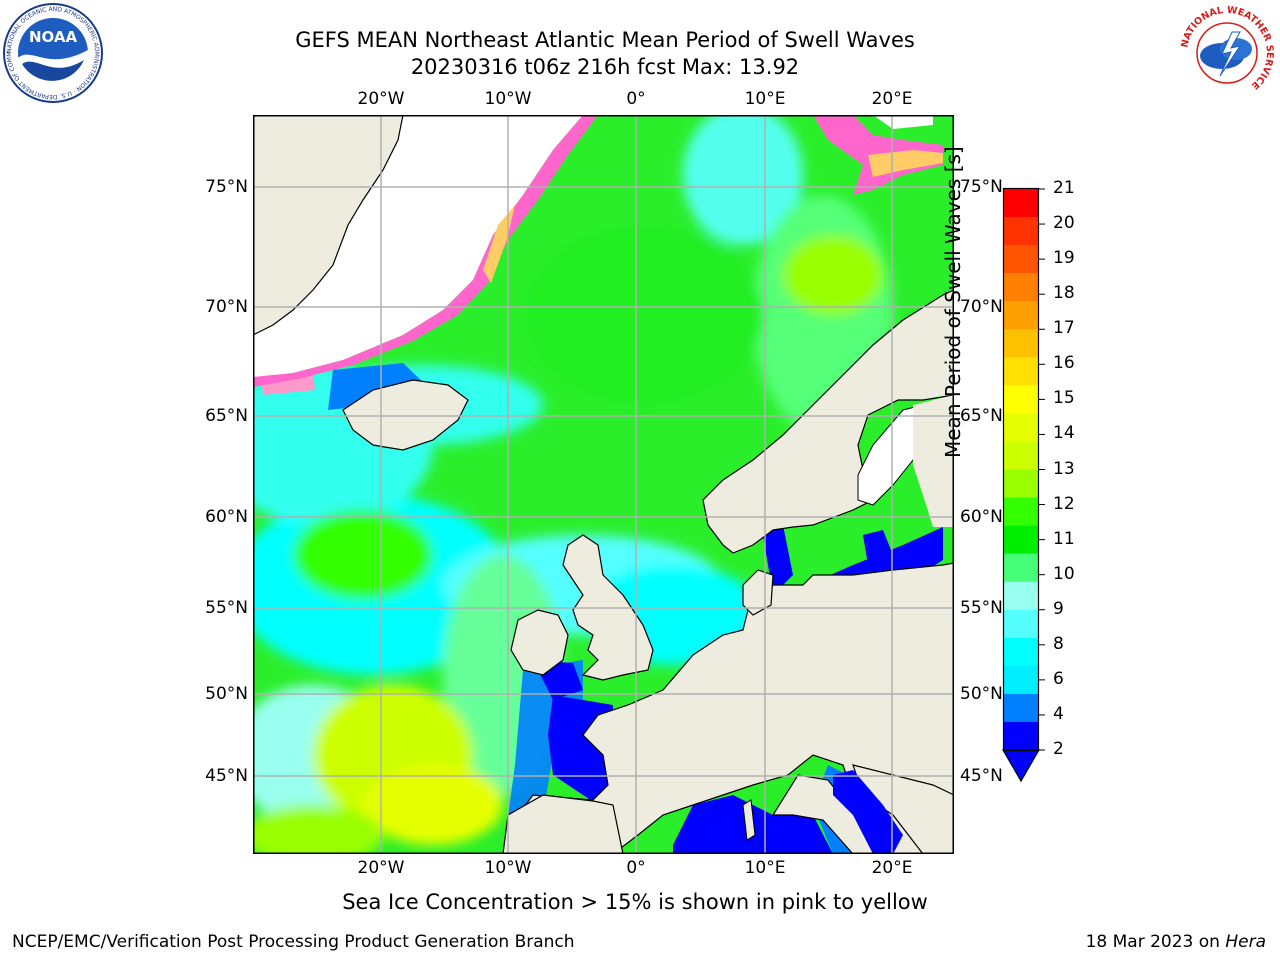 Image resolution: width=1280 pixels, height=960 pixels. What do you see at coordinates (636, 868) in the screenshot?
I see `lon-label-bottom: 0°` at bounding box center [636, 868].